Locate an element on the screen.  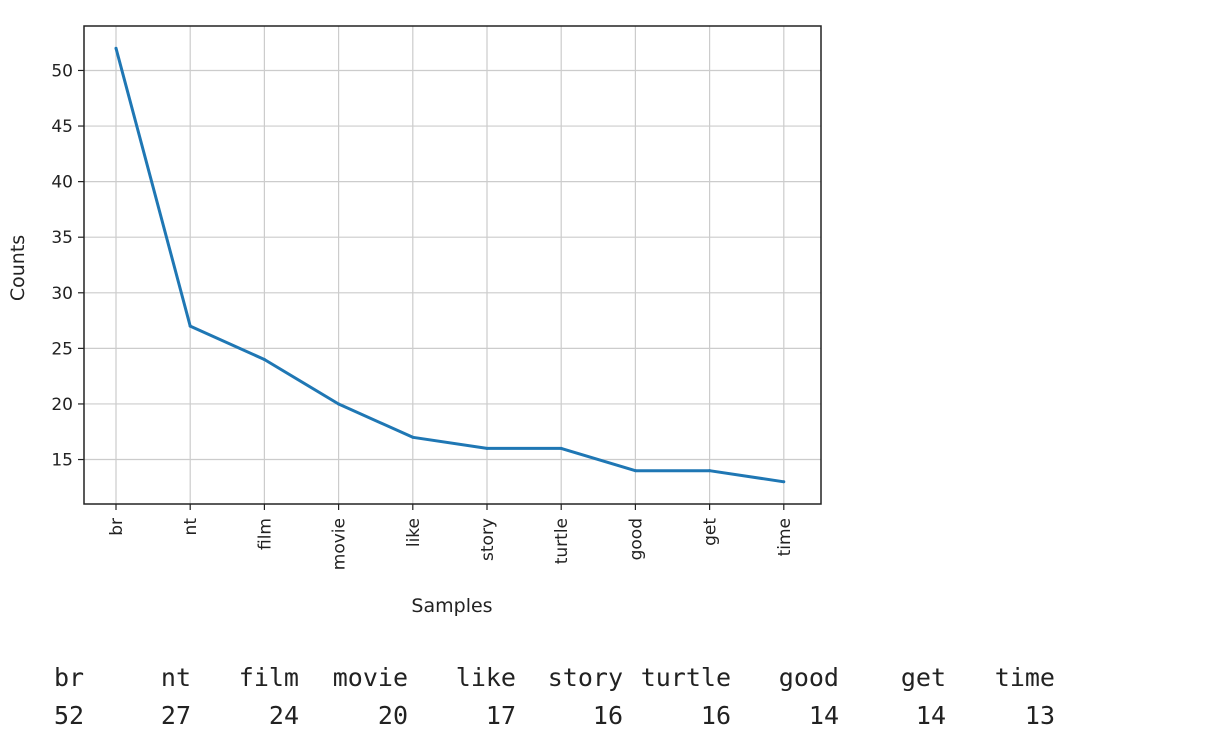
table-value-cell: 52 is located at coordinates (69, 715).